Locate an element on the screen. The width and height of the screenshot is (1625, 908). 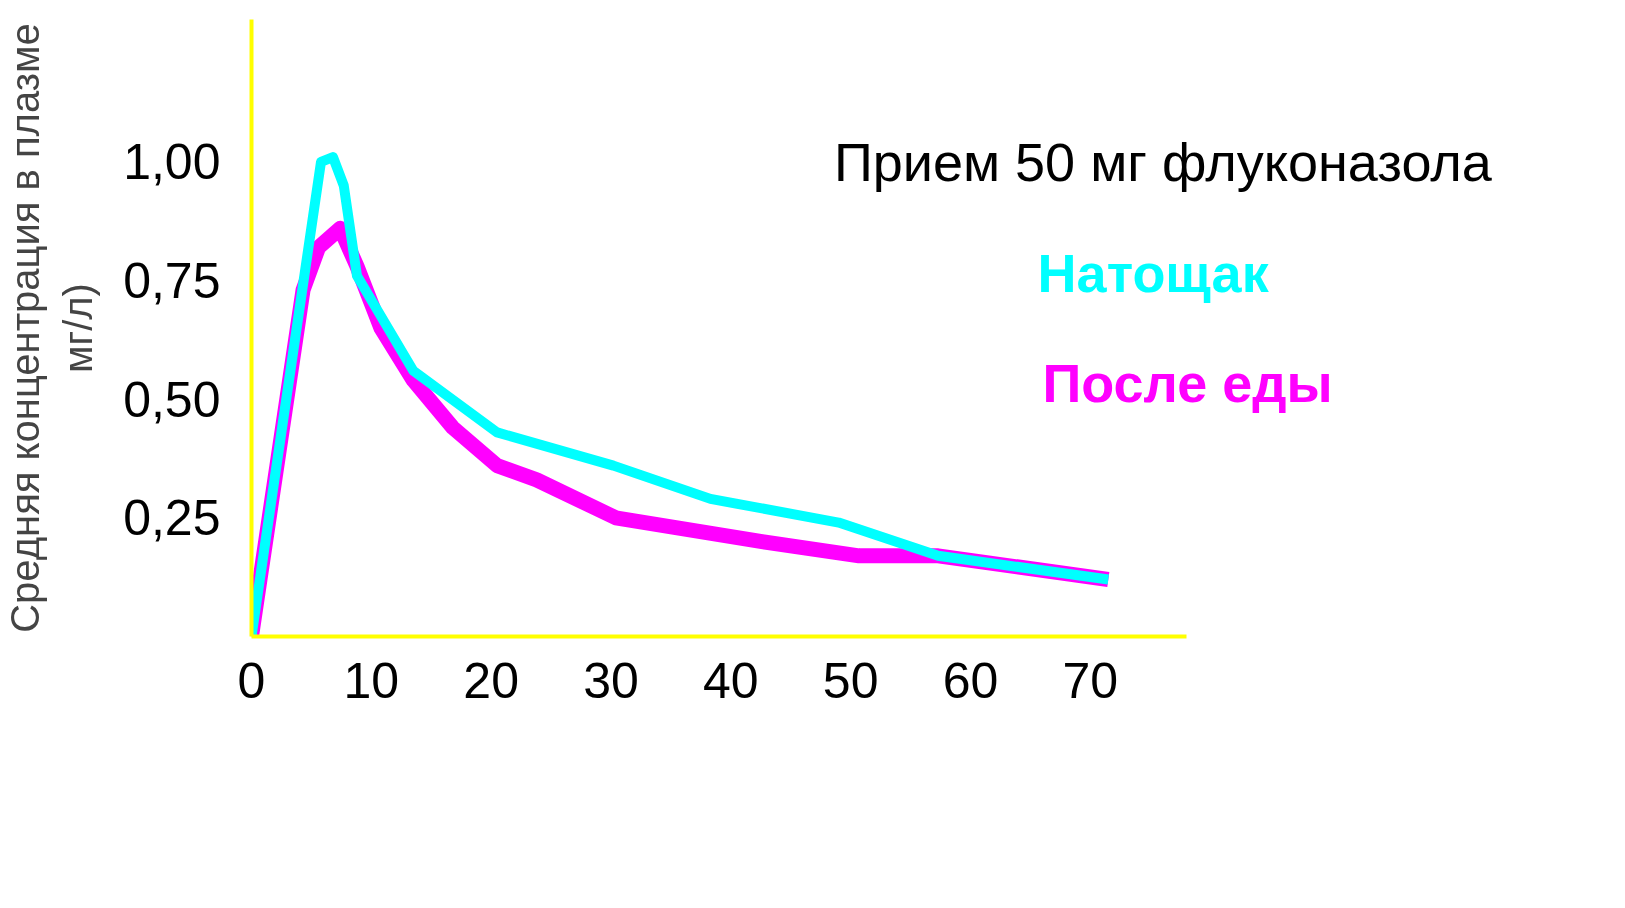
y-axis-title: Средняя концентрация в плазме мг/л) is located at coordinates (52, 328).